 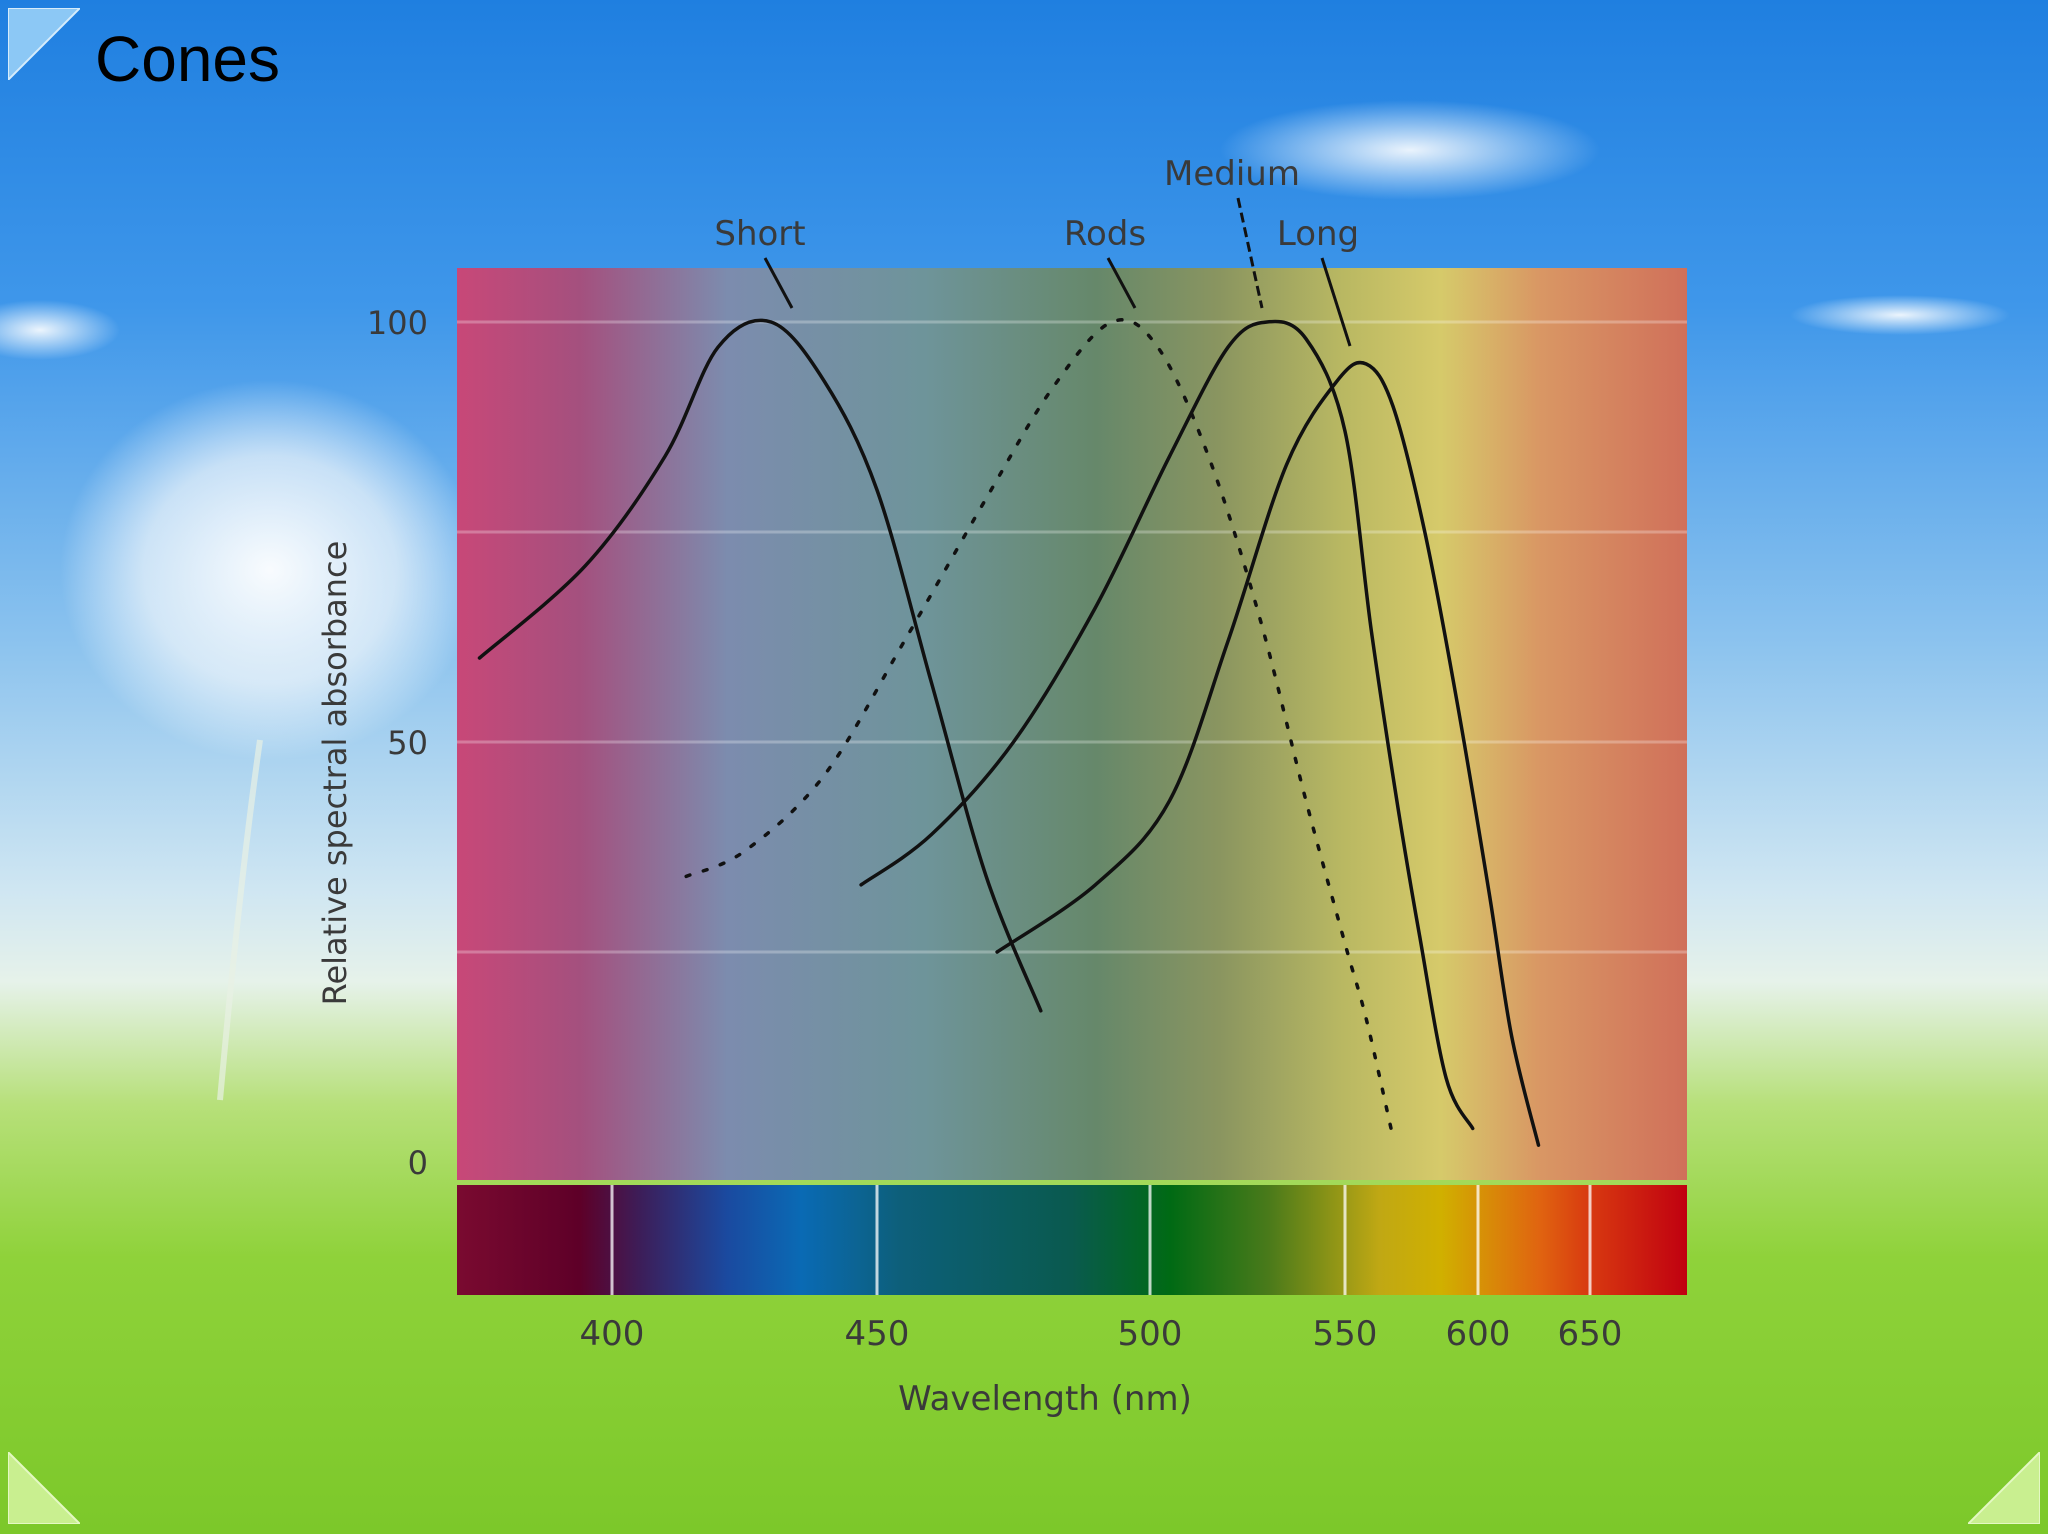 I want to click on x-tick-label: 500, so click(x=1150, y=1334).